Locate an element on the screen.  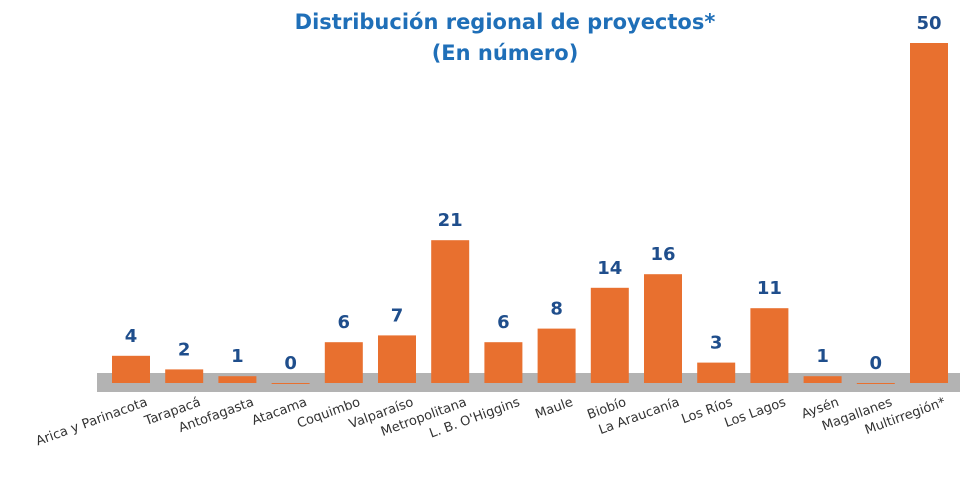
value-label: 7 is located at coordinates (397, 315).